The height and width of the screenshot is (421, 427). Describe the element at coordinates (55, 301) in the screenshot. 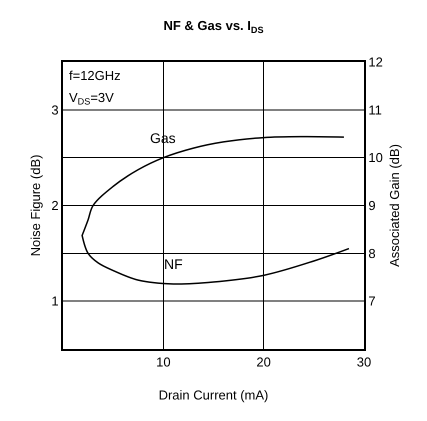

I see `y-tick-label: 1` at that location.